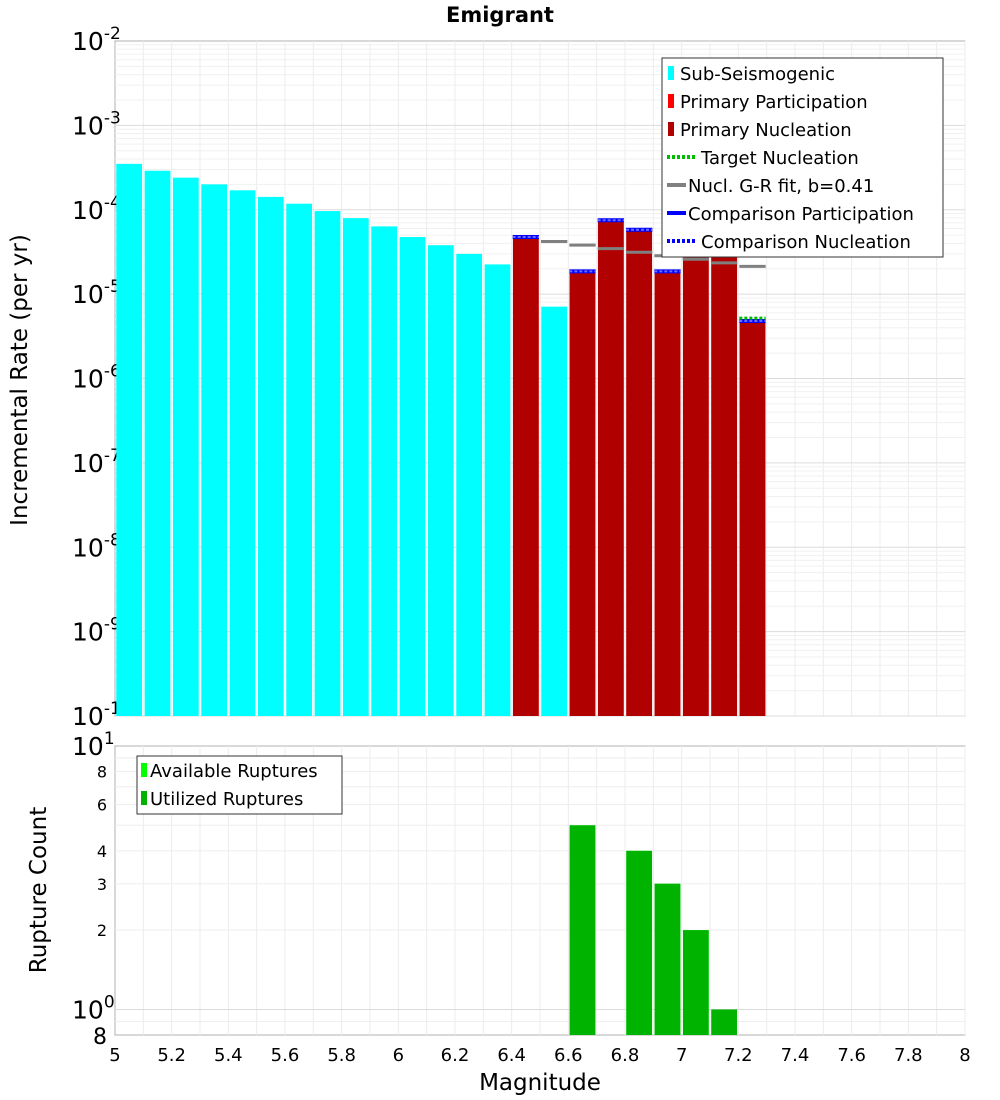  Describe the element at coordinates (851, 1055) in the screenshot. I see `x-tick-label: 7.6` at that location.